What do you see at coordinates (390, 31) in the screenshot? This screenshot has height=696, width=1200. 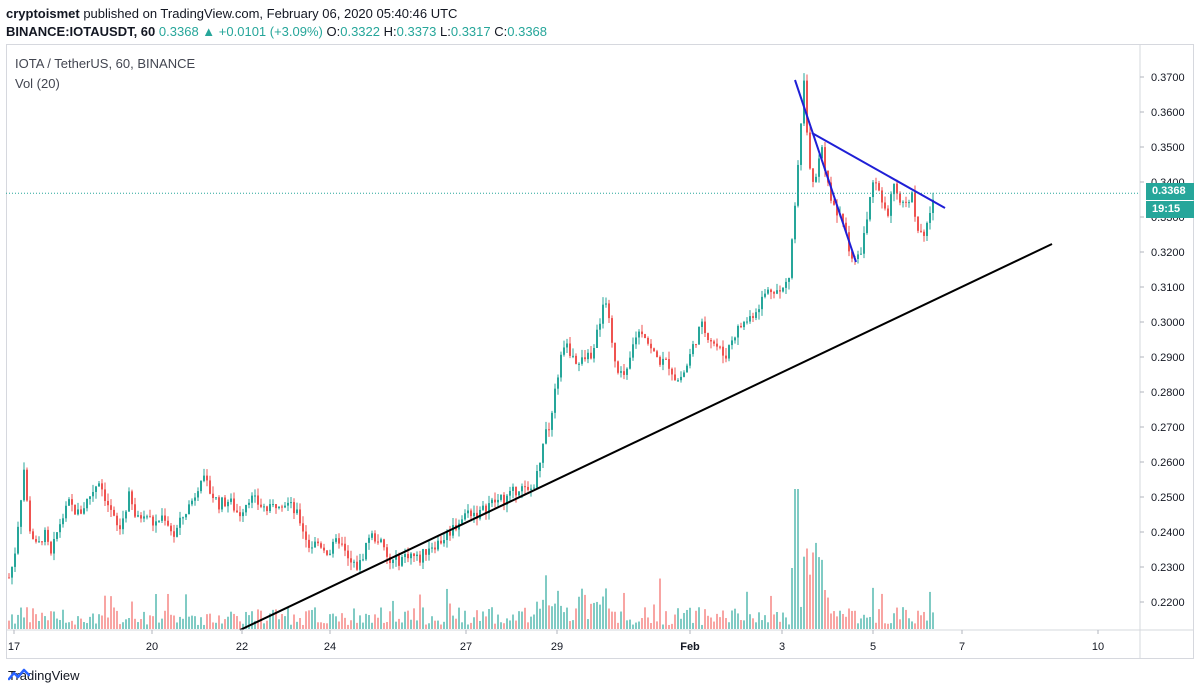 I see `high-label: H:` at bounding box center [390, 31].